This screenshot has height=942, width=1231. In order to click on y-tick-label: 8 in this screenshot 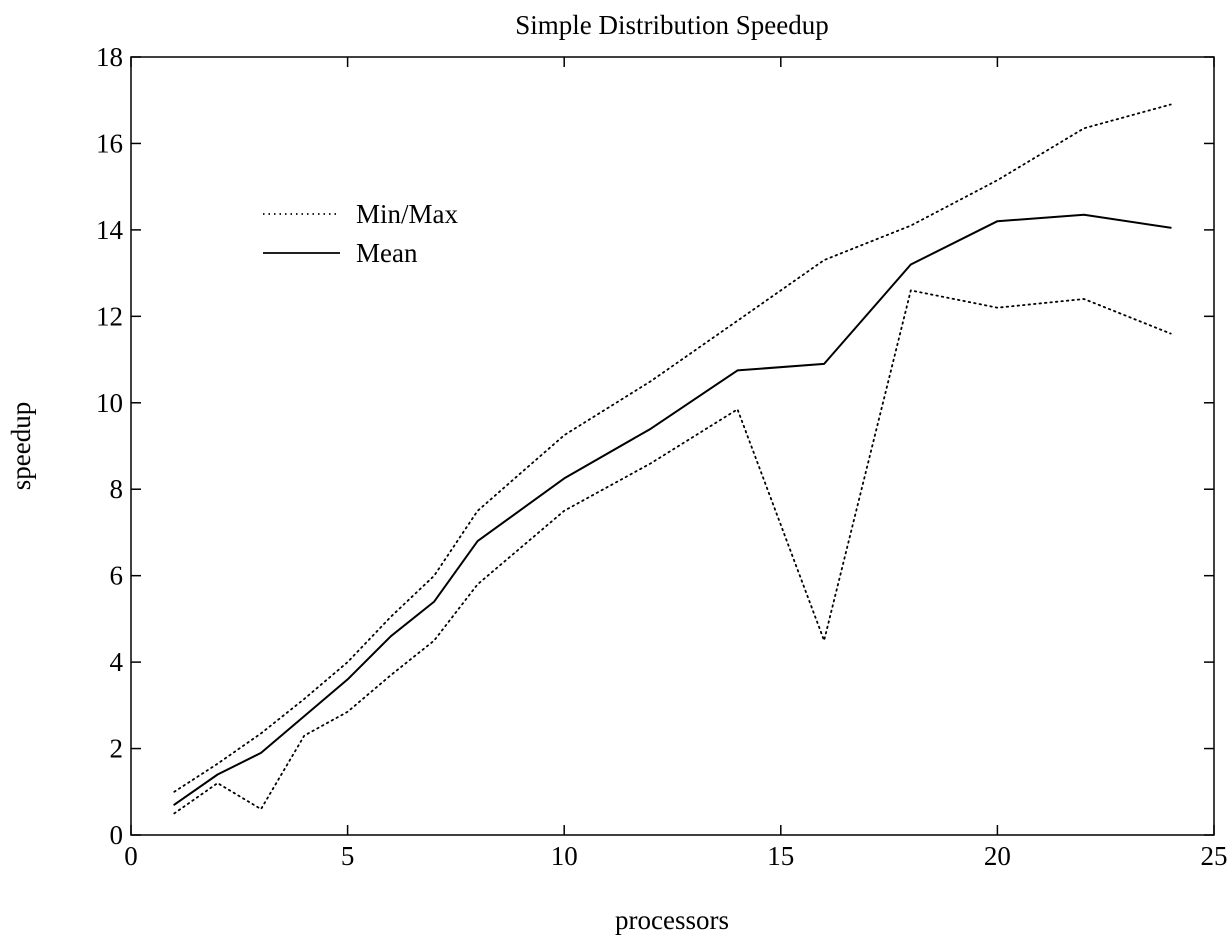, I will do `click(117, 489)`.